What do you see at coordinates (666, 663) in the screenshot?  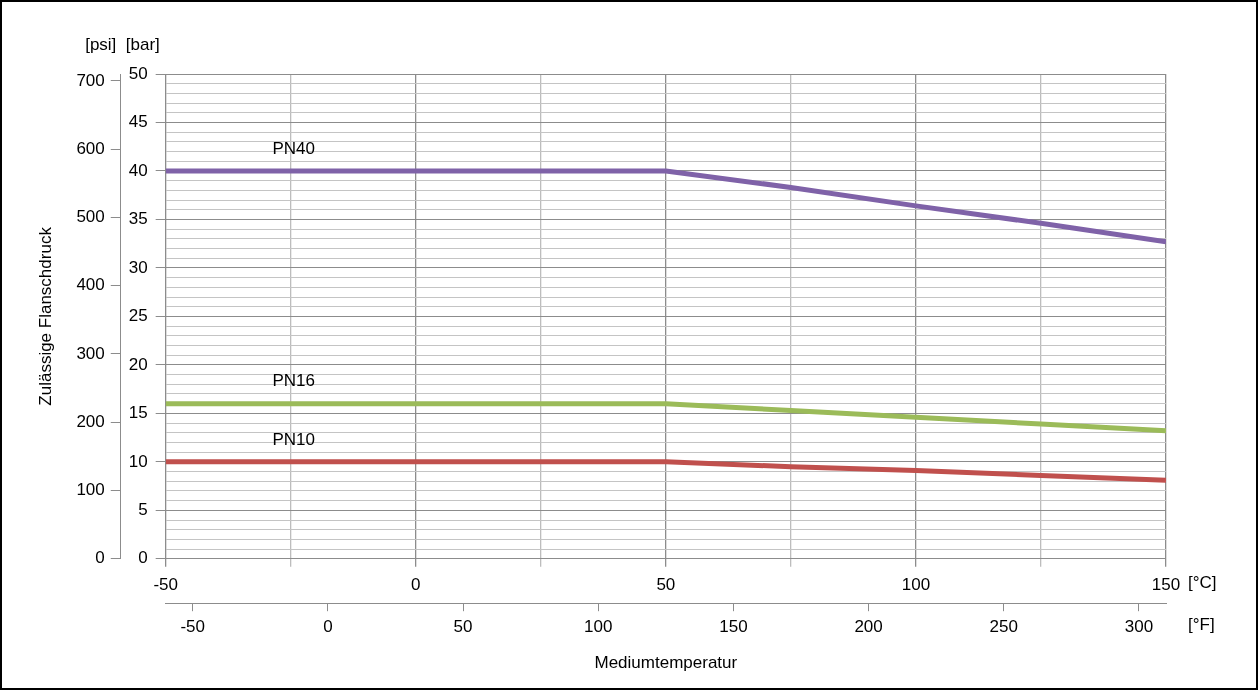 I see `x2-axis-title: Mediumtemperatur` at bounding box center [666, 663].